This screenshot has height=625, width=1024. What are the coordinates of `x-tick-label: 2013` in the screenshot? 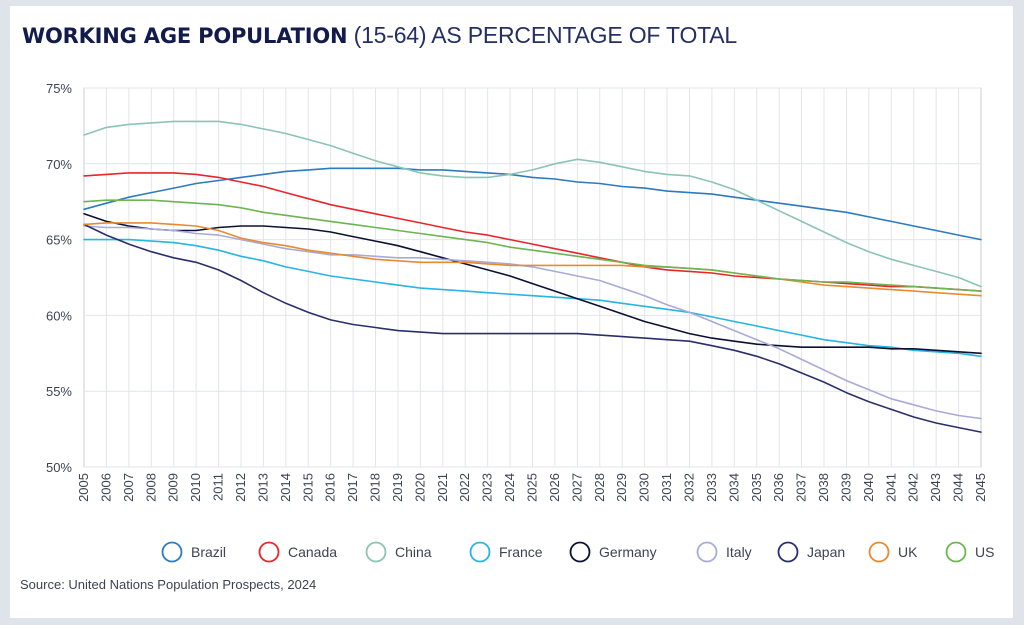 It's located at (262, 487).